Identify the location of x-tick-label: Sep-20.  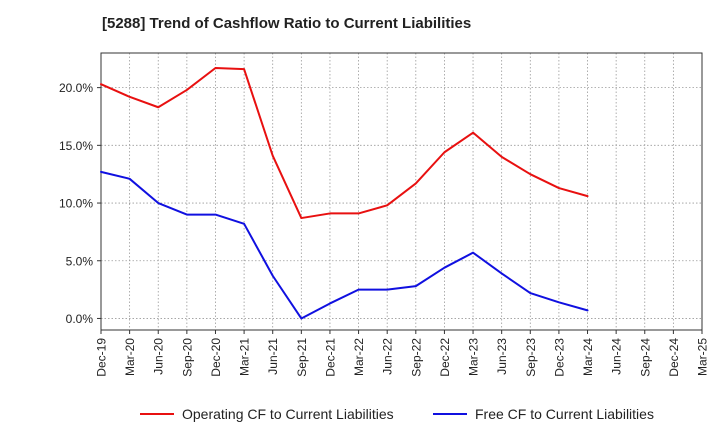
(187, 357).